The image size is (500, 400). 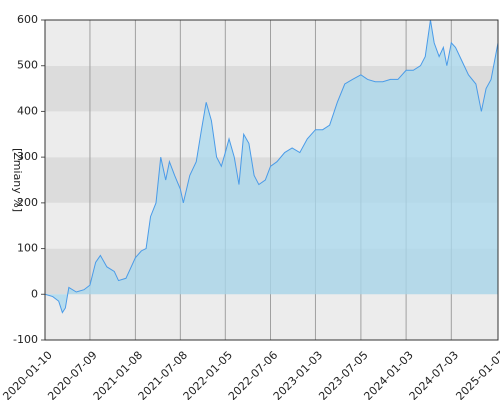 I want to click on y-tick-label: 300, so click(x=27, y=156).